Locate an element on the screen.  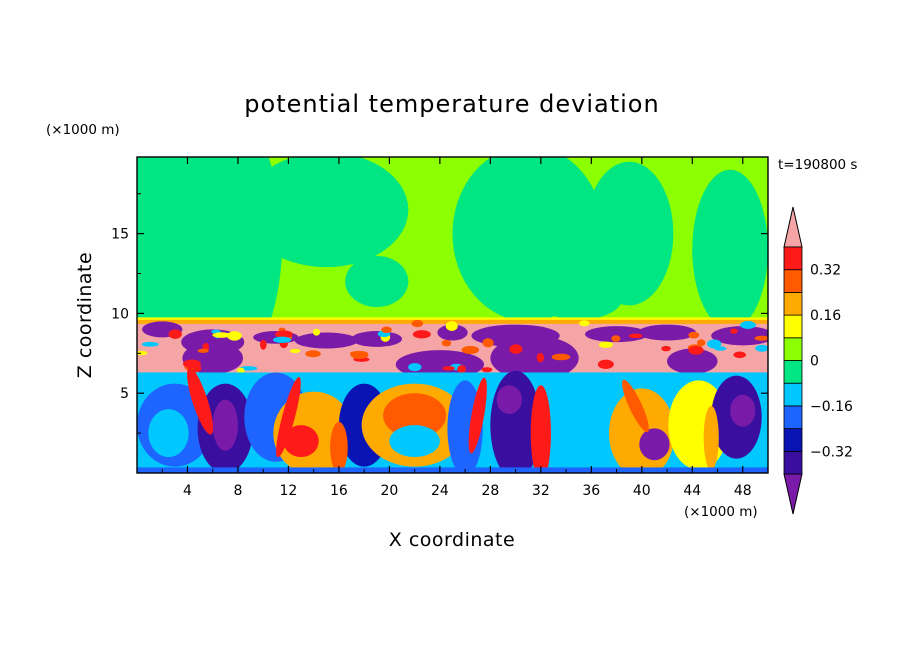
colorbar-tick-label: 0 is located at coordinates (814, 362).